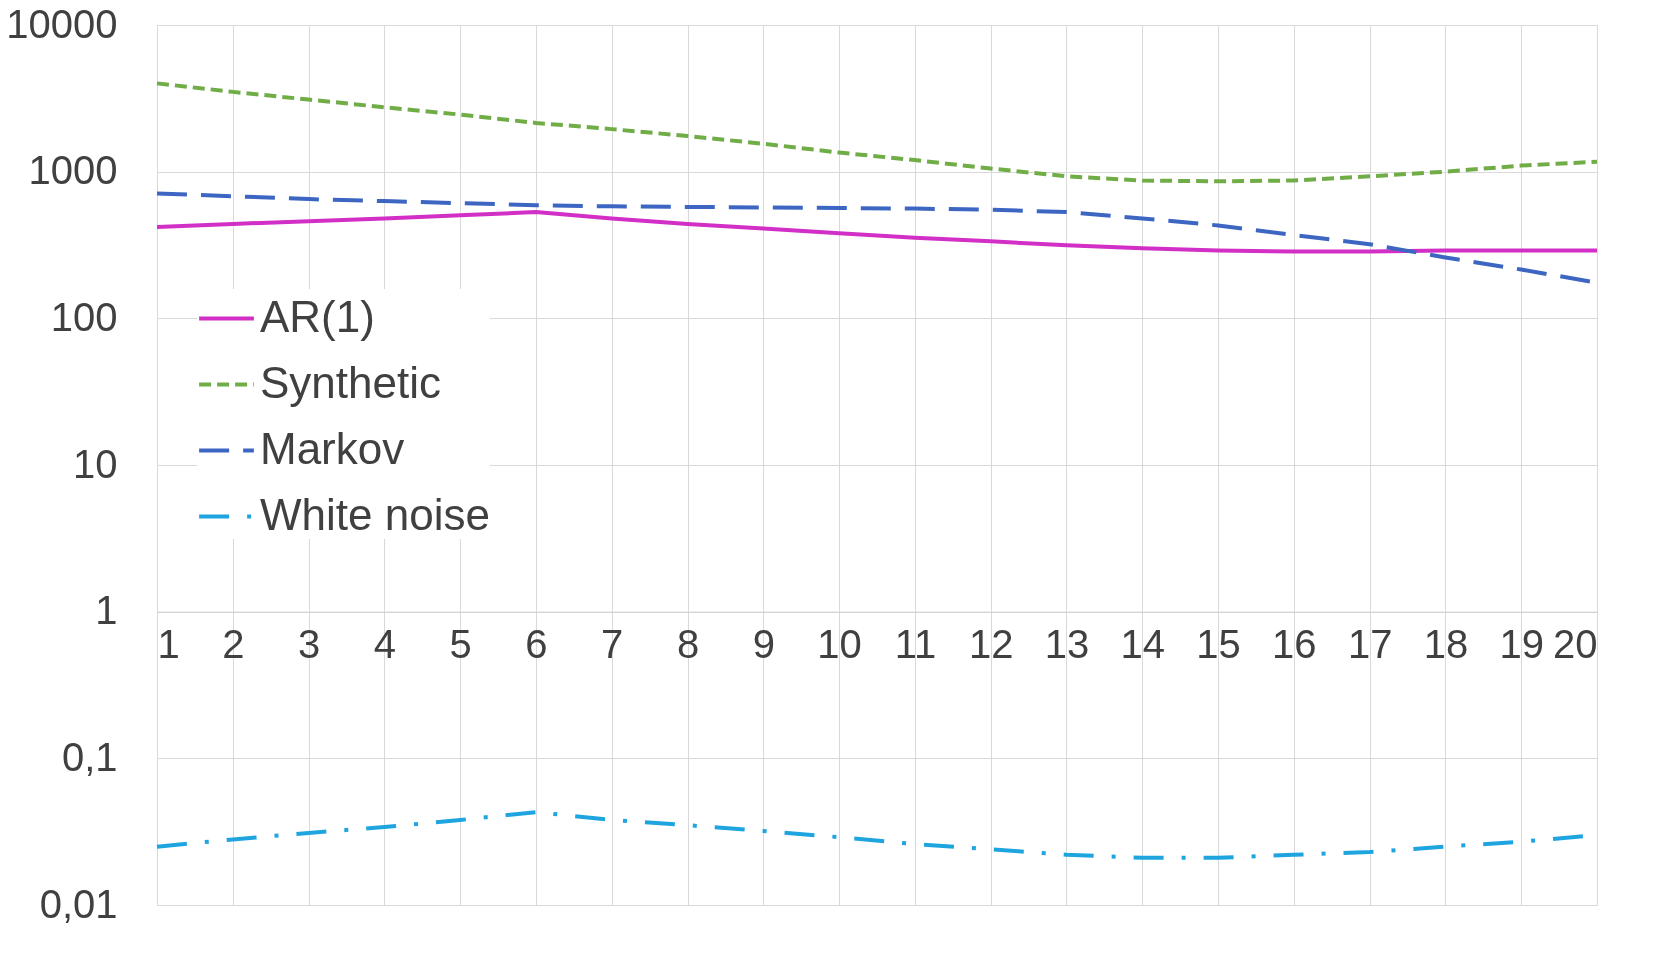 The image size is (1654, 978). I want to click on x-tick-label: 8, so click(688, 644).